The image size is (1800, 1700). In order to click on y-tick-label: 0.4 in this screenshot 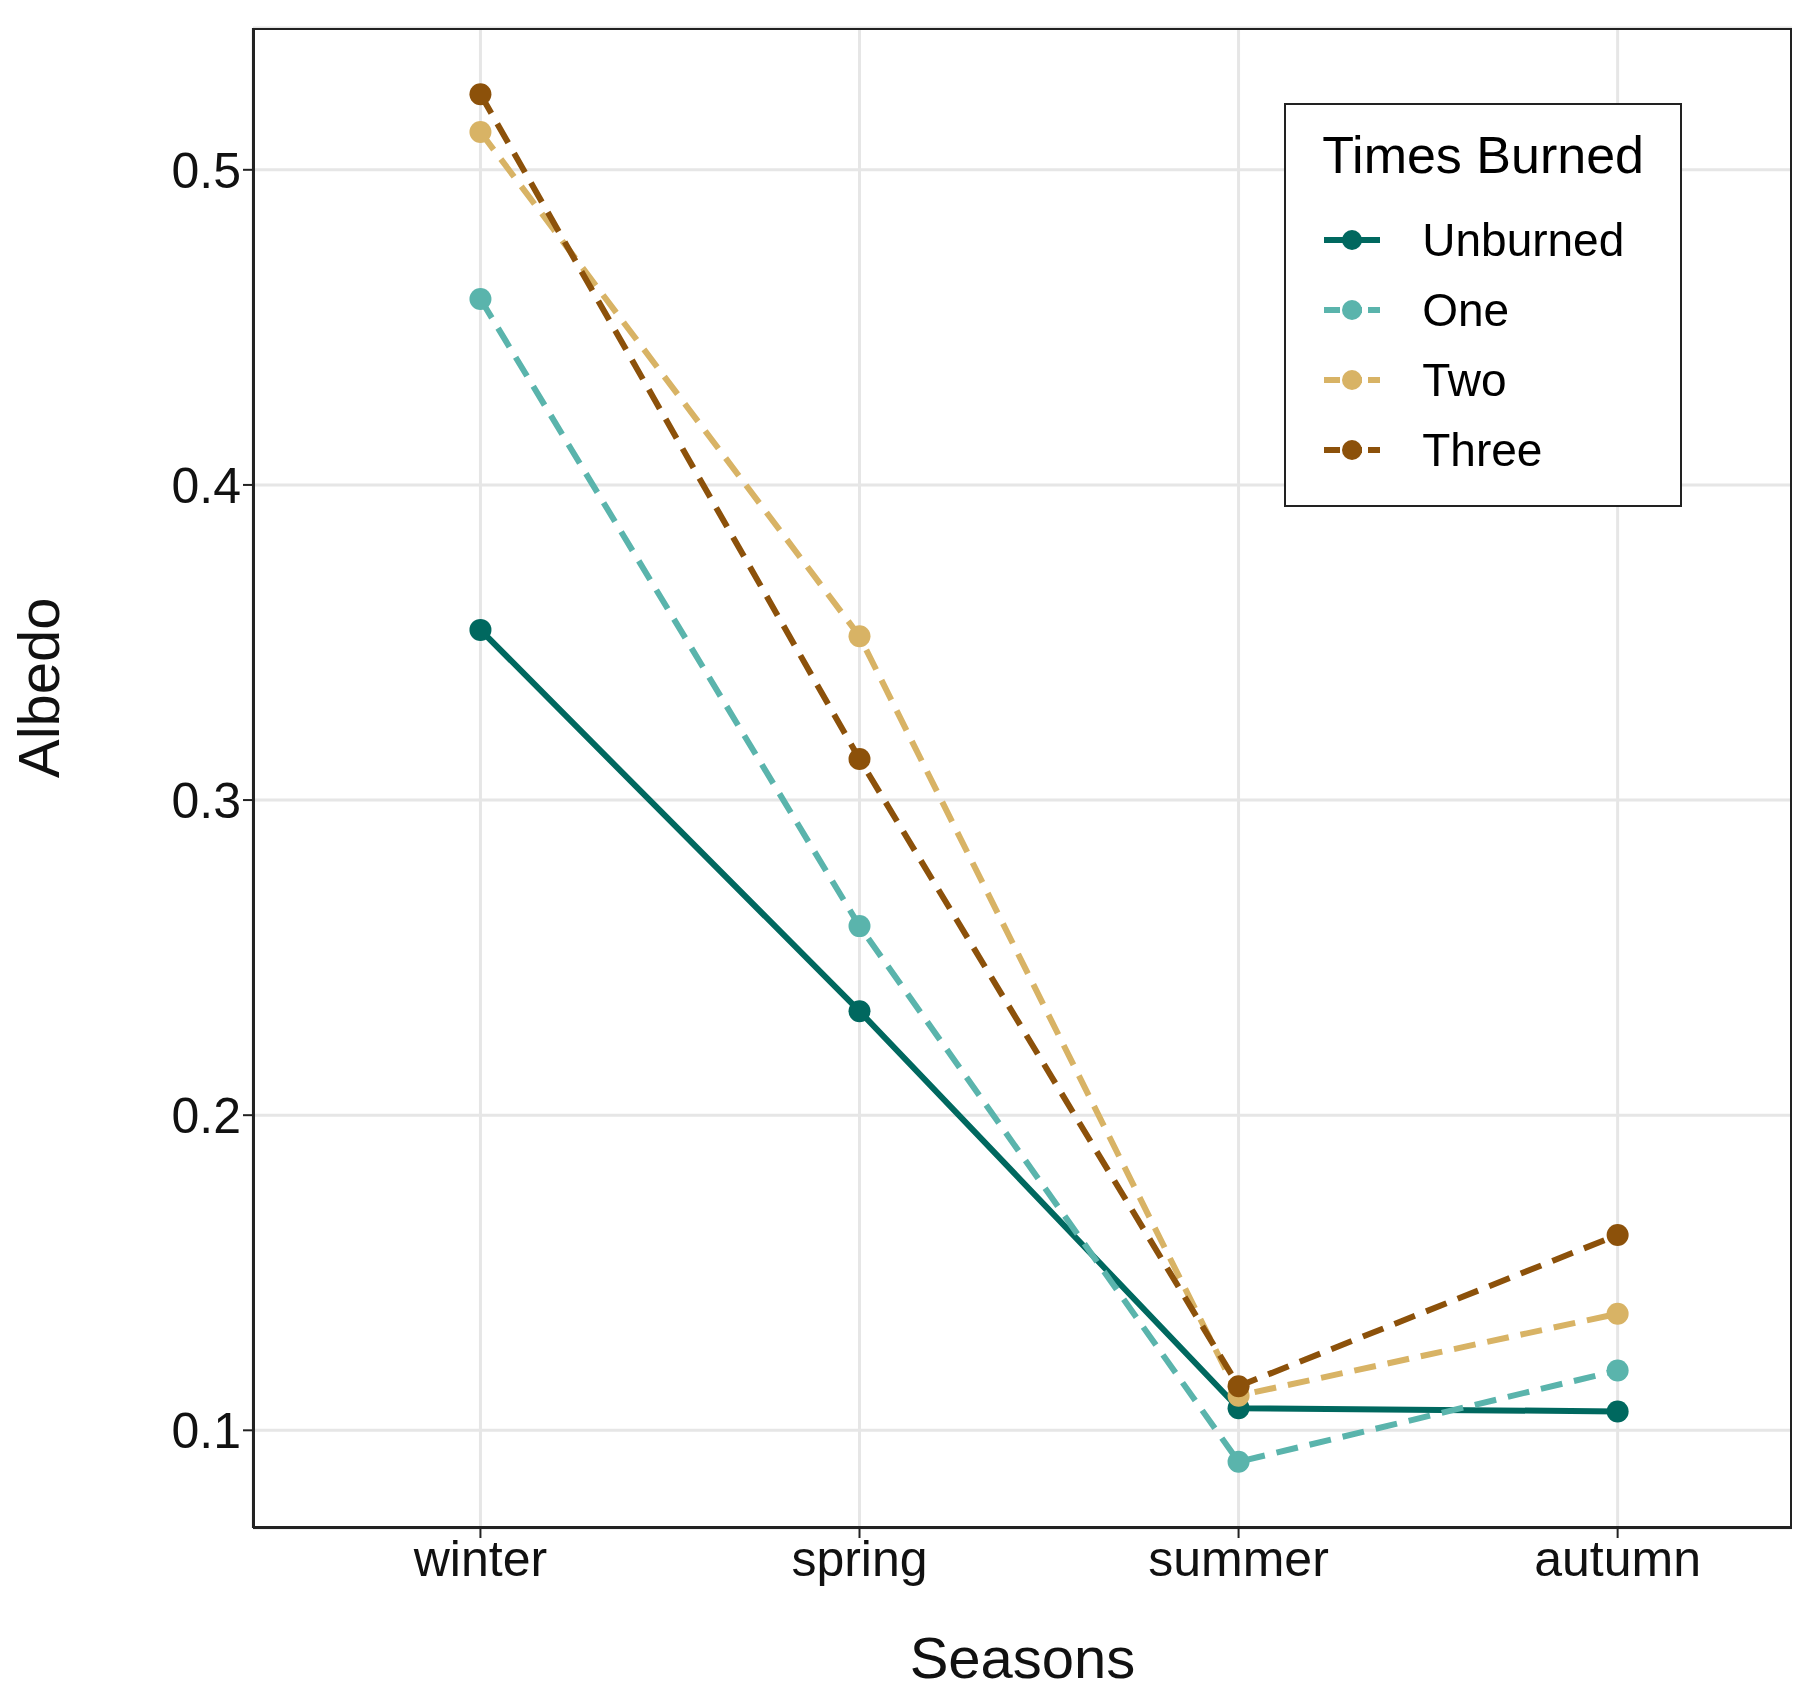, I will do `click(206, 485)`.